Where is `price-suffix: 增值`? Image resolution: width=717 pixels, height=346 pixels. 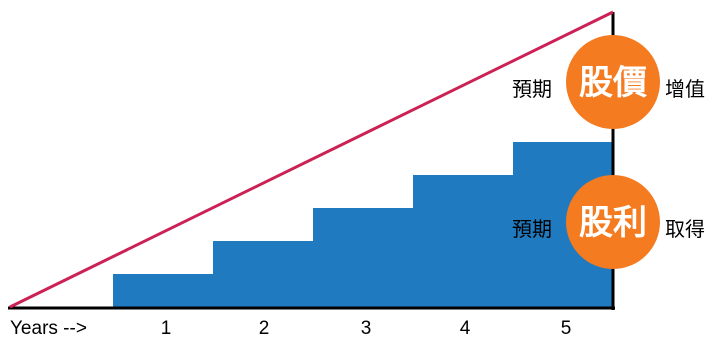
price-suffix: 增值 is located at coordinates (685, 89).